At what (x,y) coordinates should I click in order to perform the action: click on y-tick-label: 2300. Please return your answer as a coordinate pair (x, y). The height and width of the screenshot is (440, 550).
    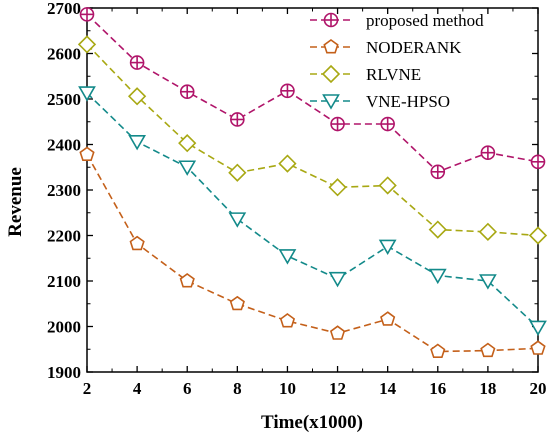
    Looking at the image, I should click on (64, 190).